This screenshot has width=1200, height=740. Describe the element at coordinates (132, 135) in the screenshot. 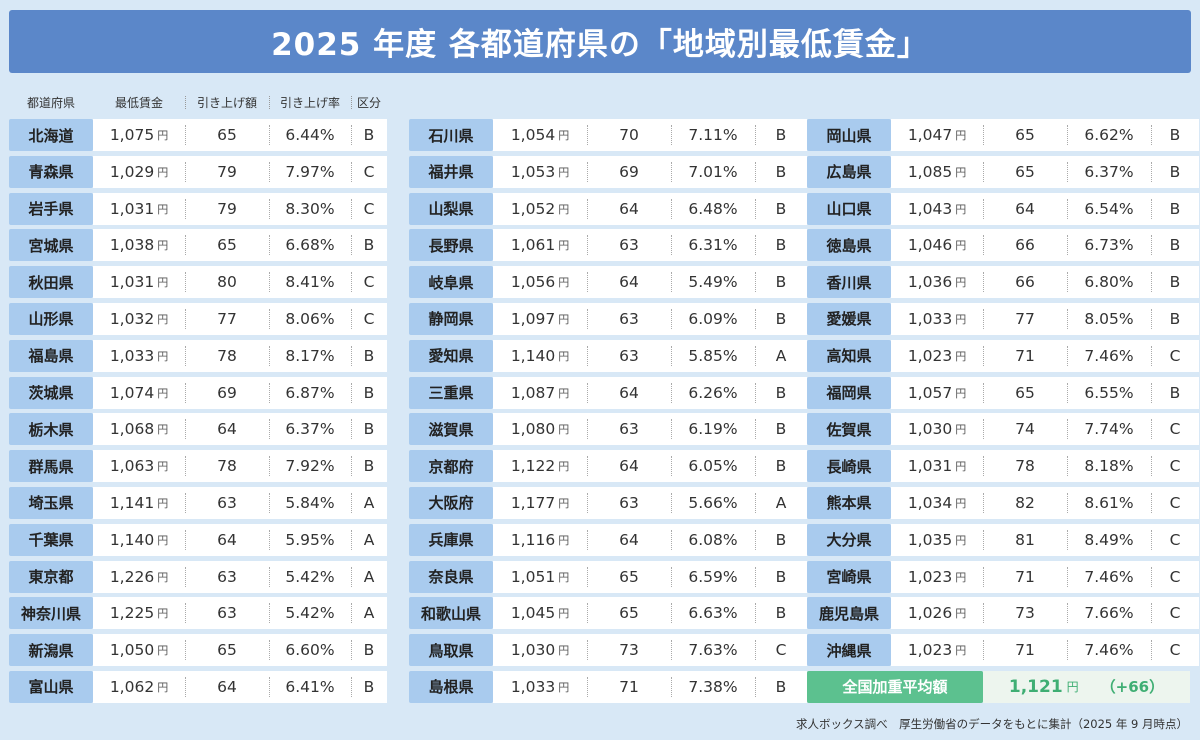

I see `wage-value: 1,075` at that location.